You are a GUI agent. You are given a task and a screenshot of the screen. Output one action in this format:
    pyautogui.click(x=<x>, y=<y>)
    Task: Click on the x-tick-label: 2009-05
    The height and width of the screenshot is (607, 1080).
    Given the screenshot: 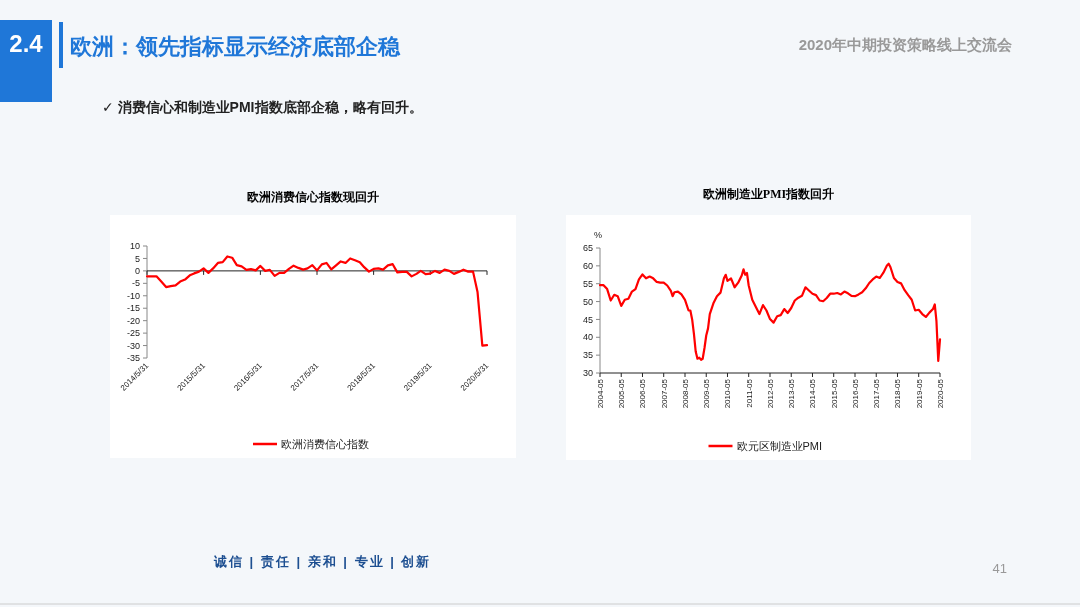 What is the action you would take?
    pyautogui.click(x=707, y=393)
    